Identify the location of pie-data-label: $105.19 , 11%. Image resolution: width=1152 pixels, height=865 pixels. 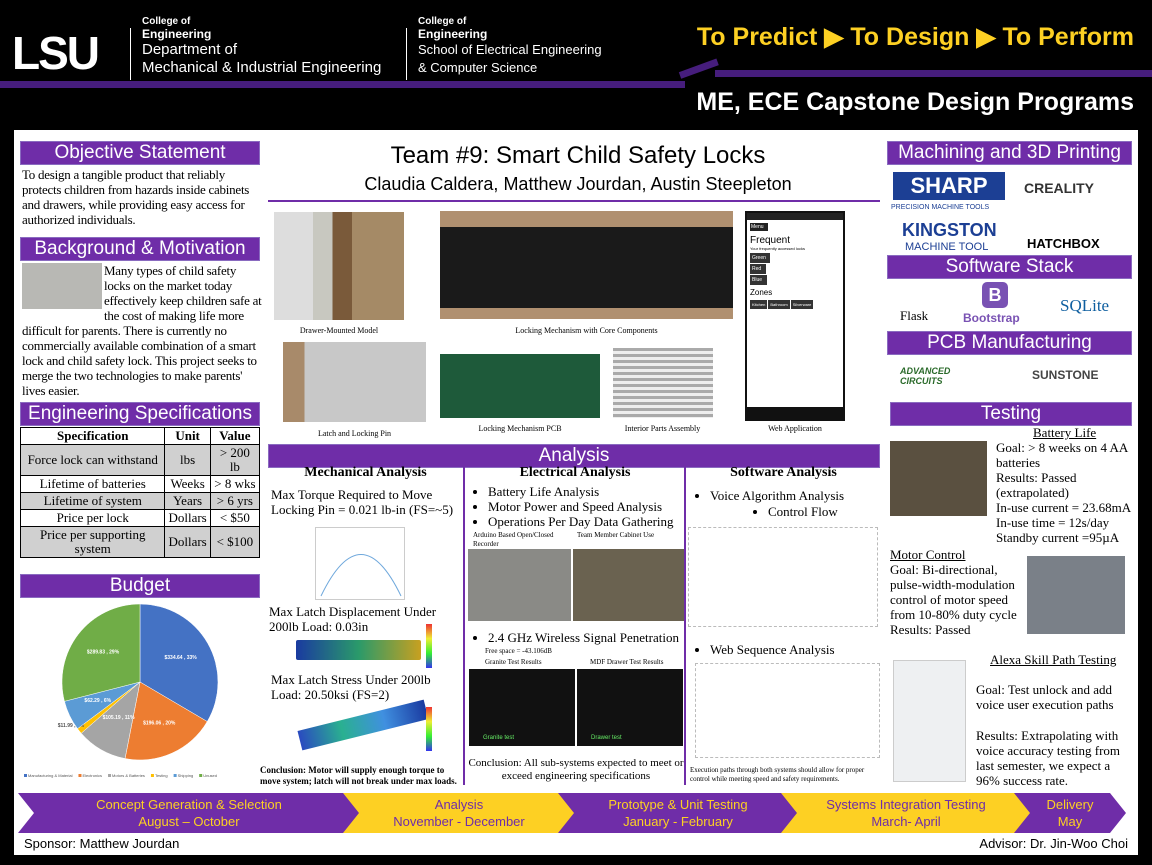
(119, 718).